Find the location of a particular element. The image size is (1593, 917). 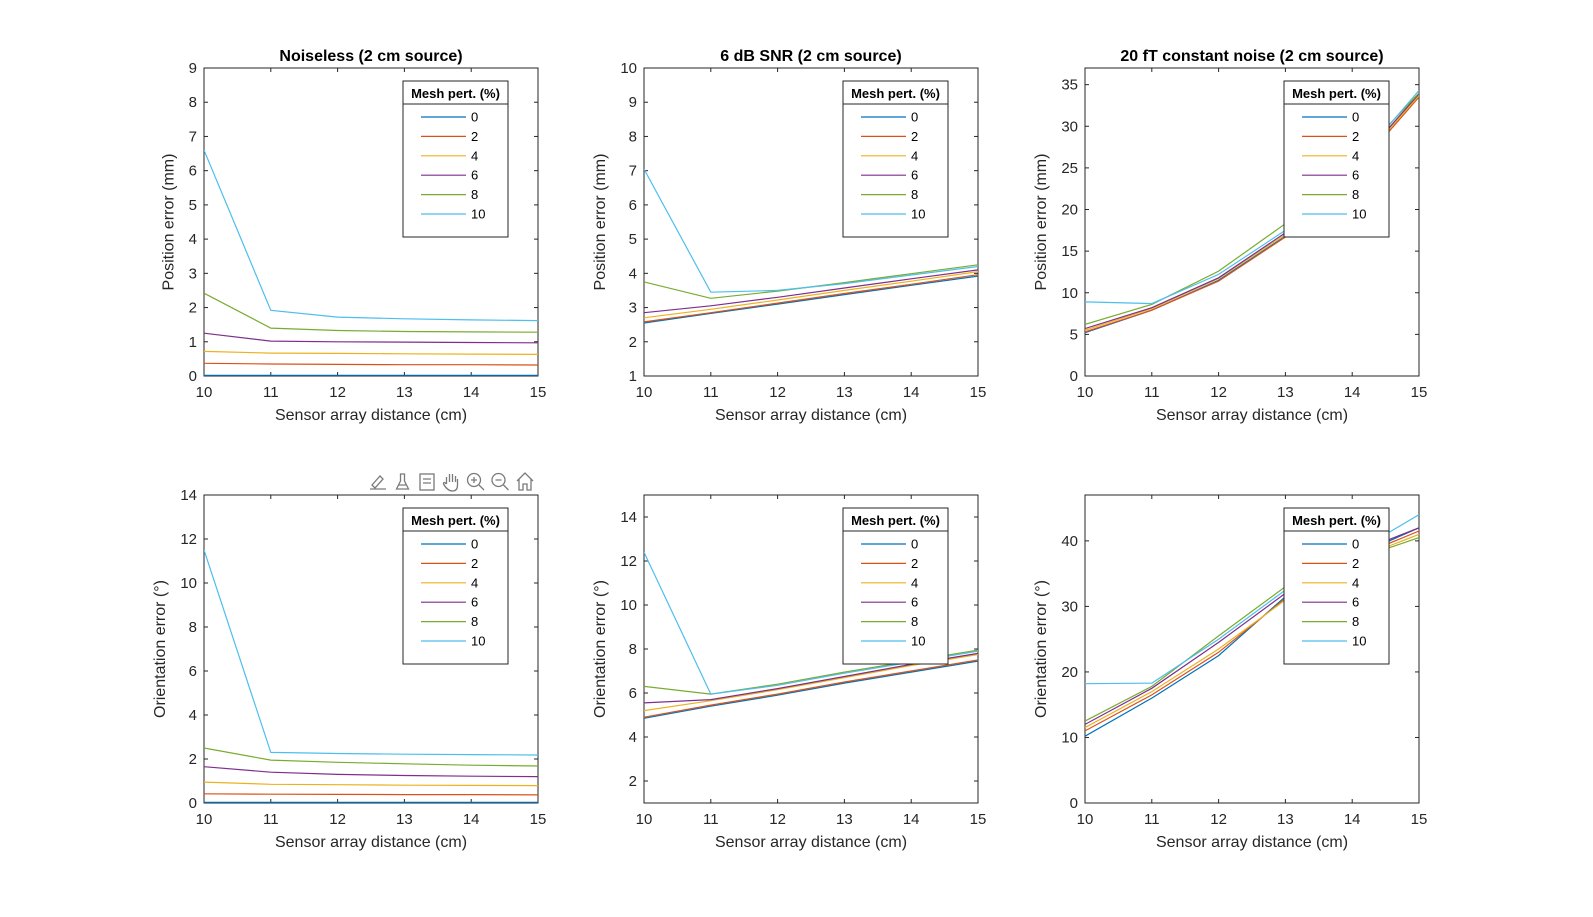

y-tick-label: 12 is located at coordinates (188, 539).